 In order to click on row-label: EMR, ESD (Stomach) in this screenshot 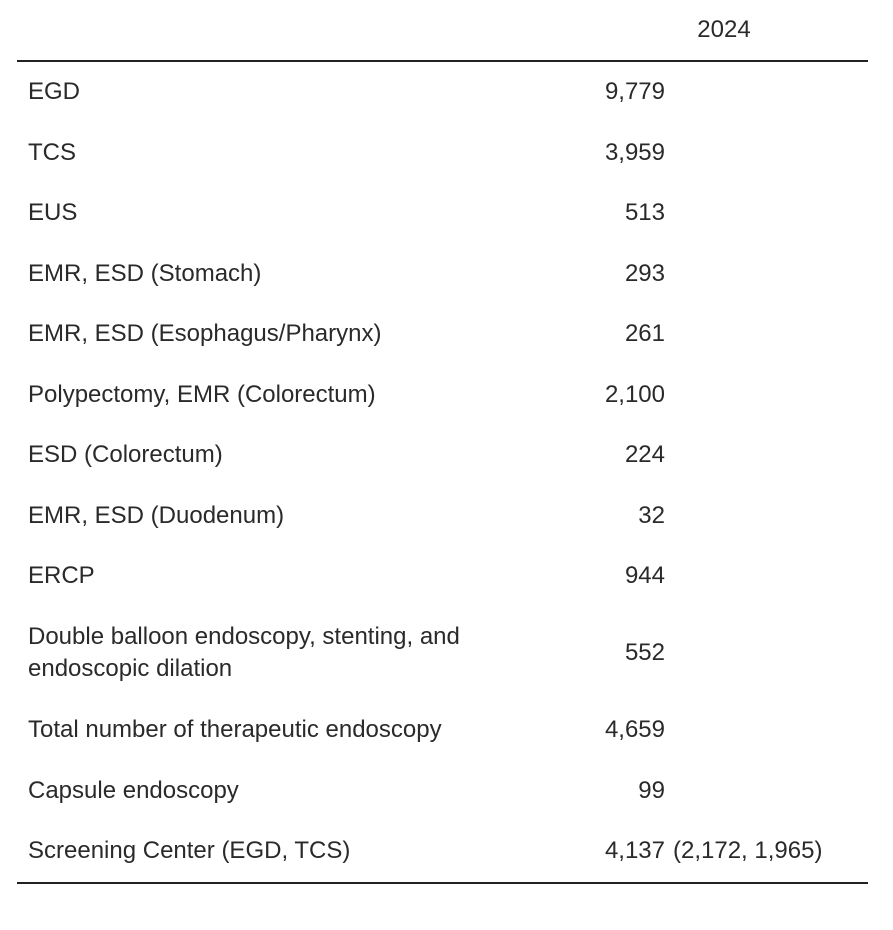, I will do `click(145, 273)`.